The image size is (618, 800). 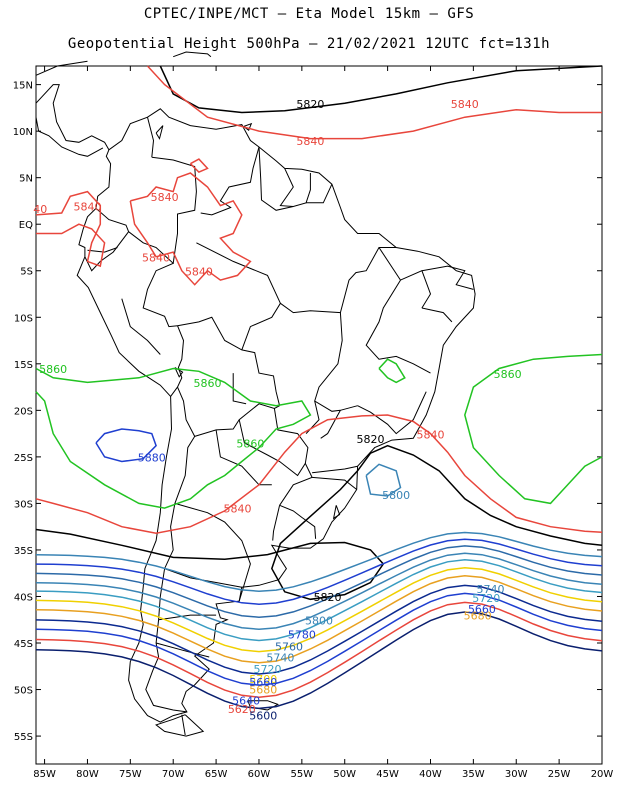 I want to click on lon-tick-label: 70W, so click(x=173, y=774).